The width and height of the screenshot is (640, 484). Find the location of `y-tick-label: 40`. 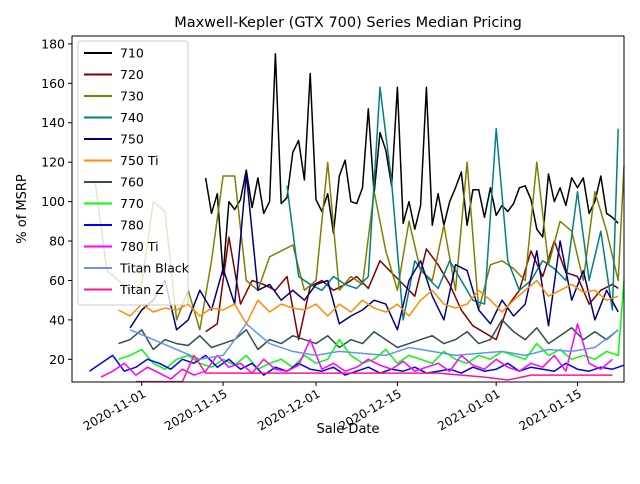

y-tick-label: 40 is located at coordinates (57, 319).